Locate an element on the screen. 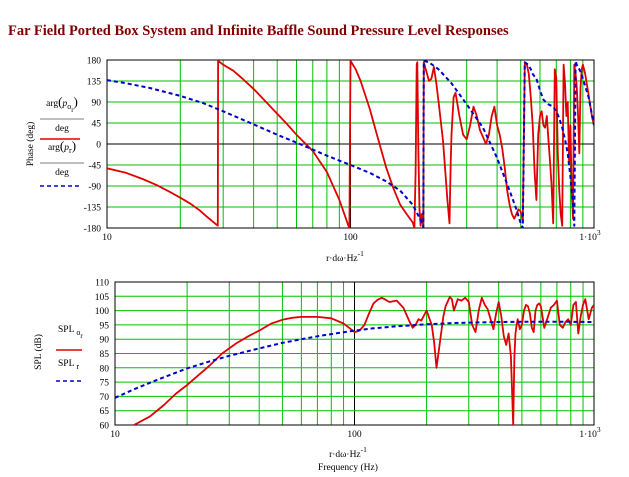  spl-x-label-base: r·dω·Hz is located at coordinates (345, 455).